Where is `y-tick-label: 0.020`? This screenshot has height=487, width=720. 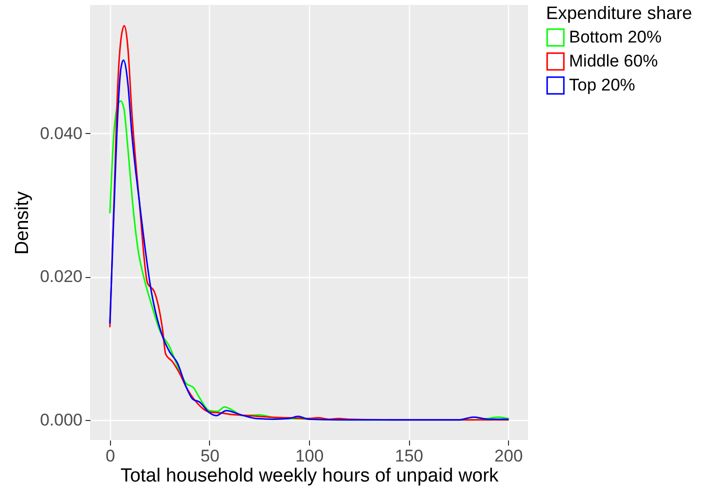
y-tick-label: 0.020 is located at coordinates (61, 276).